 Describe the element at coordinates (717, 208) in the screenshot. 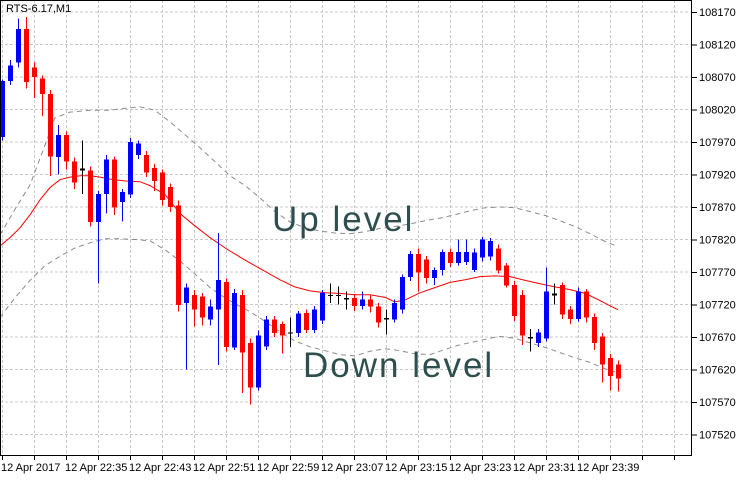

I see `price-tick-label: 107870` at that location.